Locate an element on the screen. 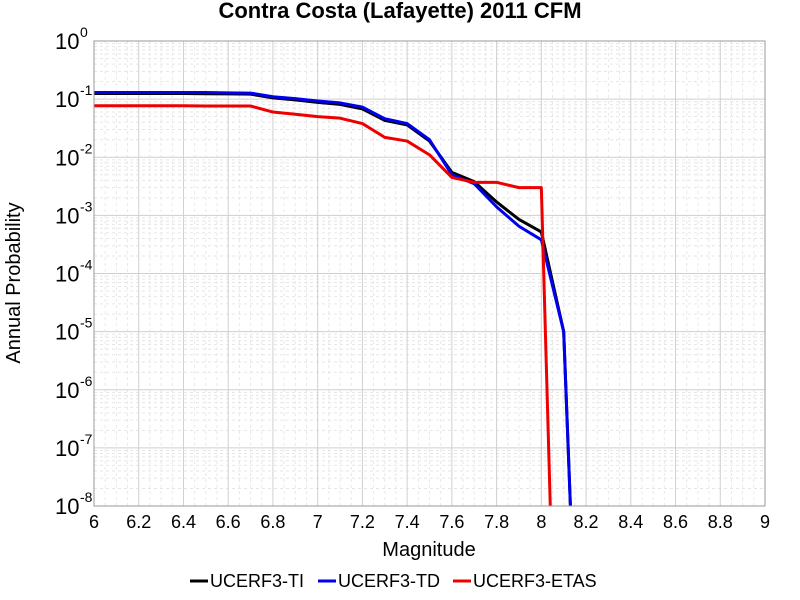 Image resolution: width=800 pixels, height=600 pixels. legend-entry: UCERF3-ETAS is located at coordinates (525, 581).